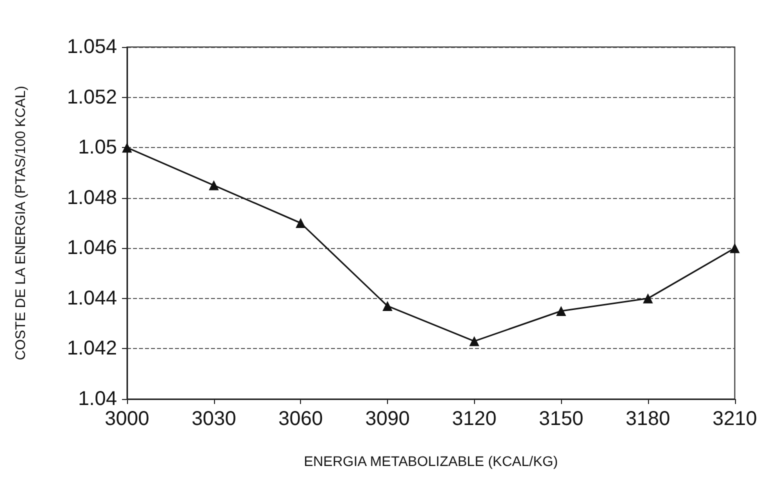  I want to click on y-tick-label: 1.052, so click(91, 97).